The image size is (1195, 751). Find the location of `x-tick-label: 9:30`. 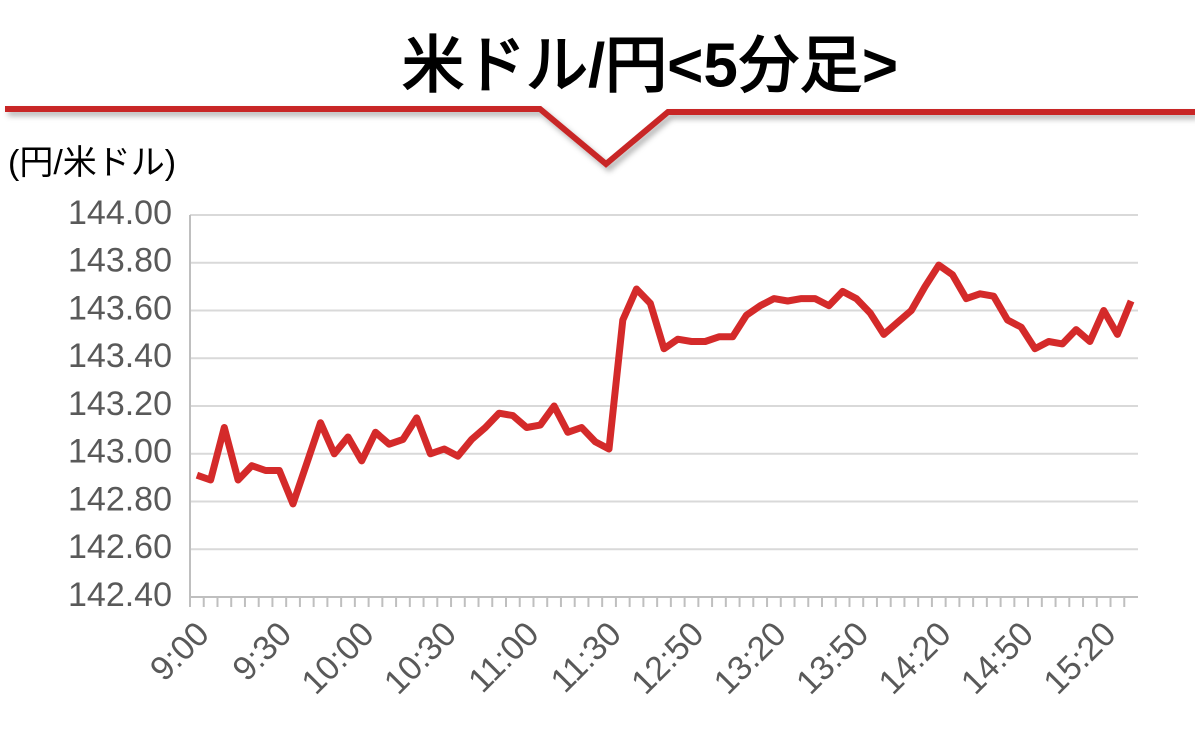

x-tick-label: 9:30 is located at coordinates (262, 652).